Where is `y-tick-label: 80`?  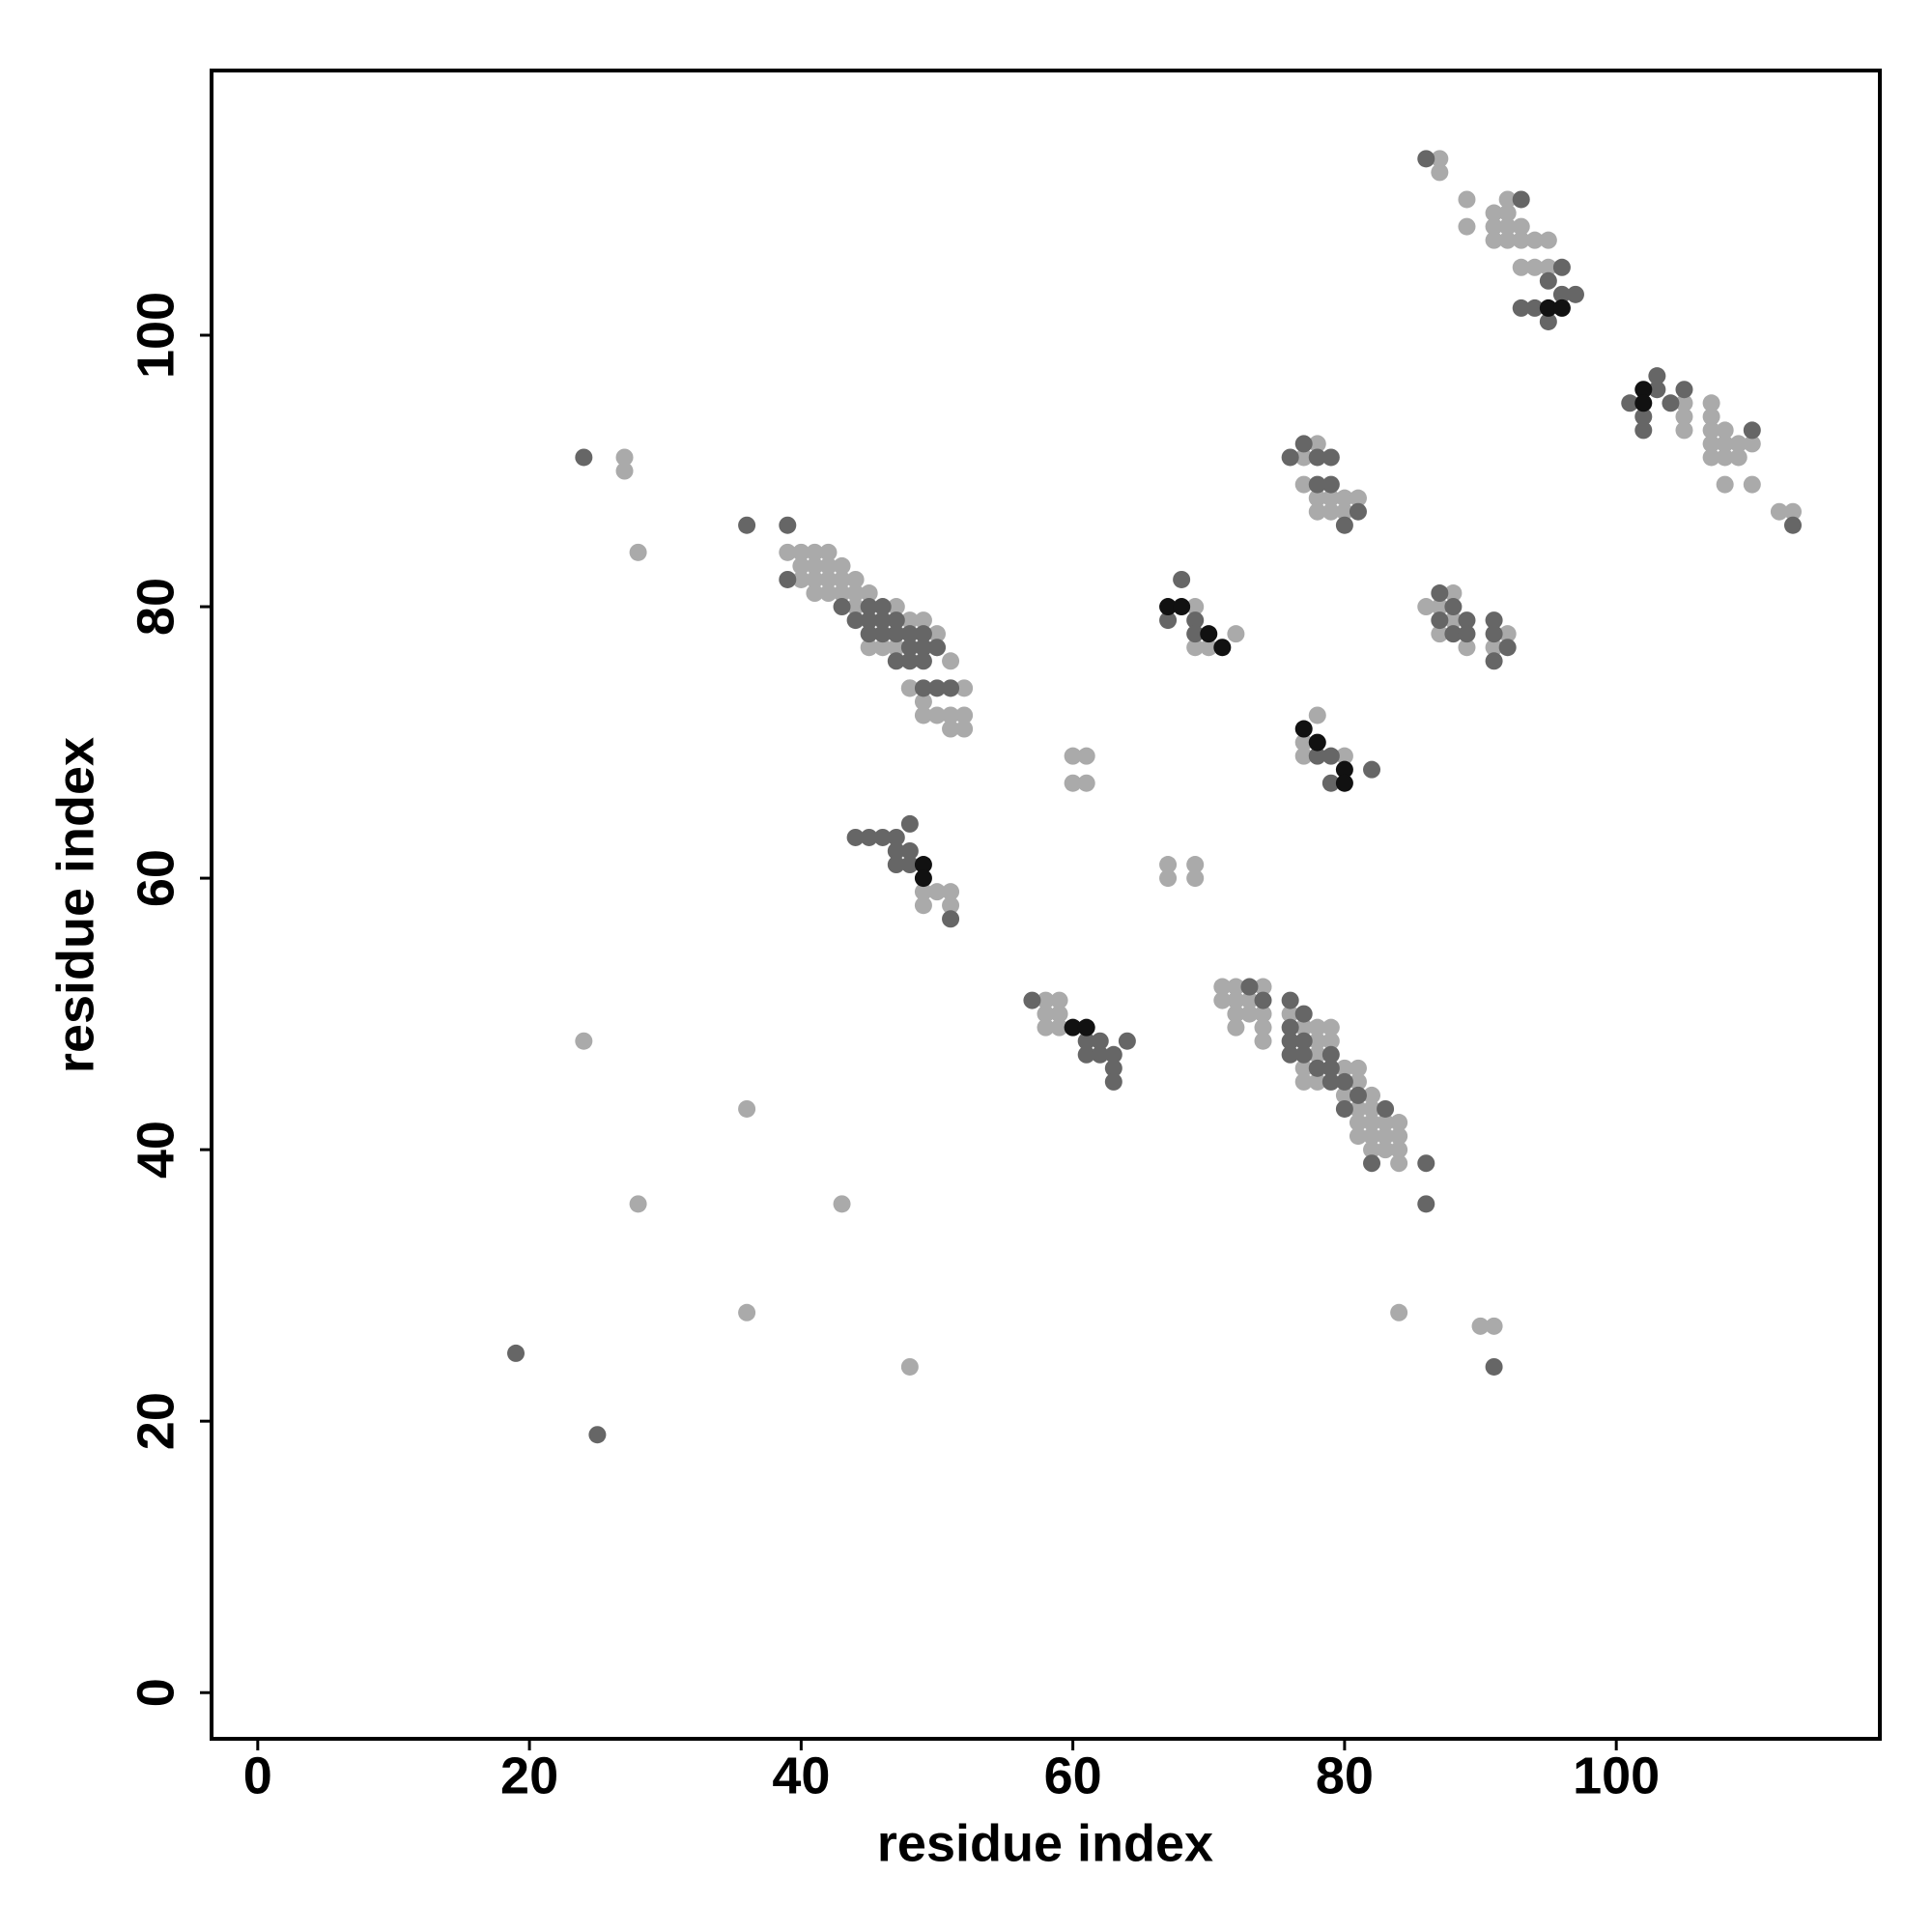 y-tick-label: 80 is located at coordinates (156, 607).